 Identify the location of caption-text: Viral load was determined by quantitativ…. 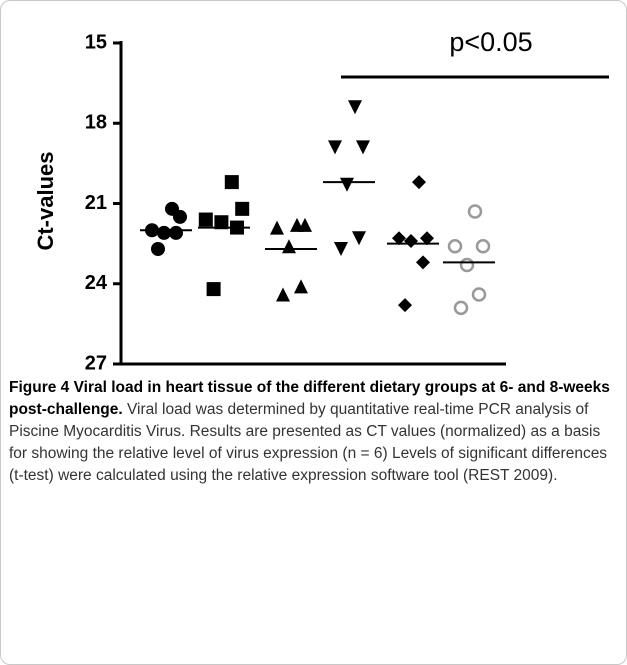
(308, 442).